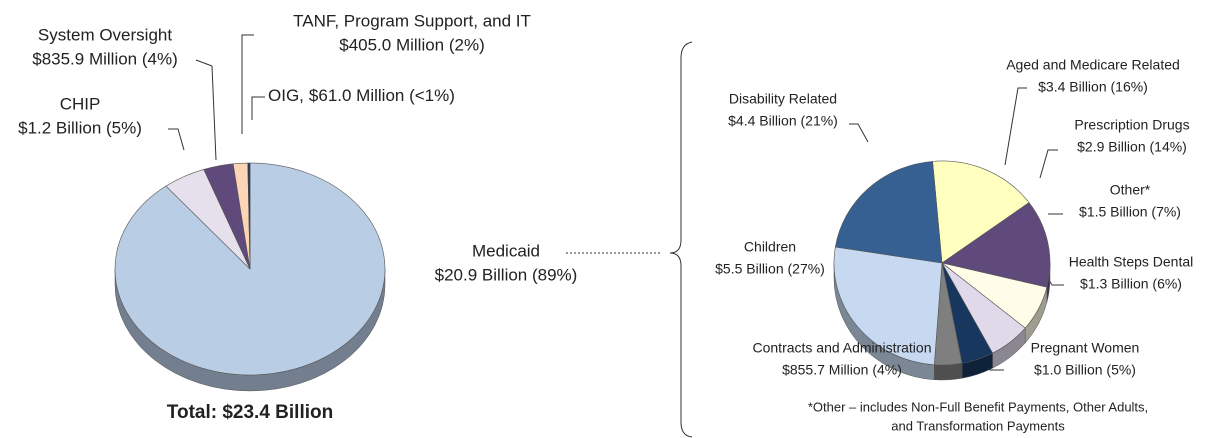 The height and width of the screenshot is (438, 1214). I want to click on value-label: $61.0 Million (<1%), so click(382, 95).